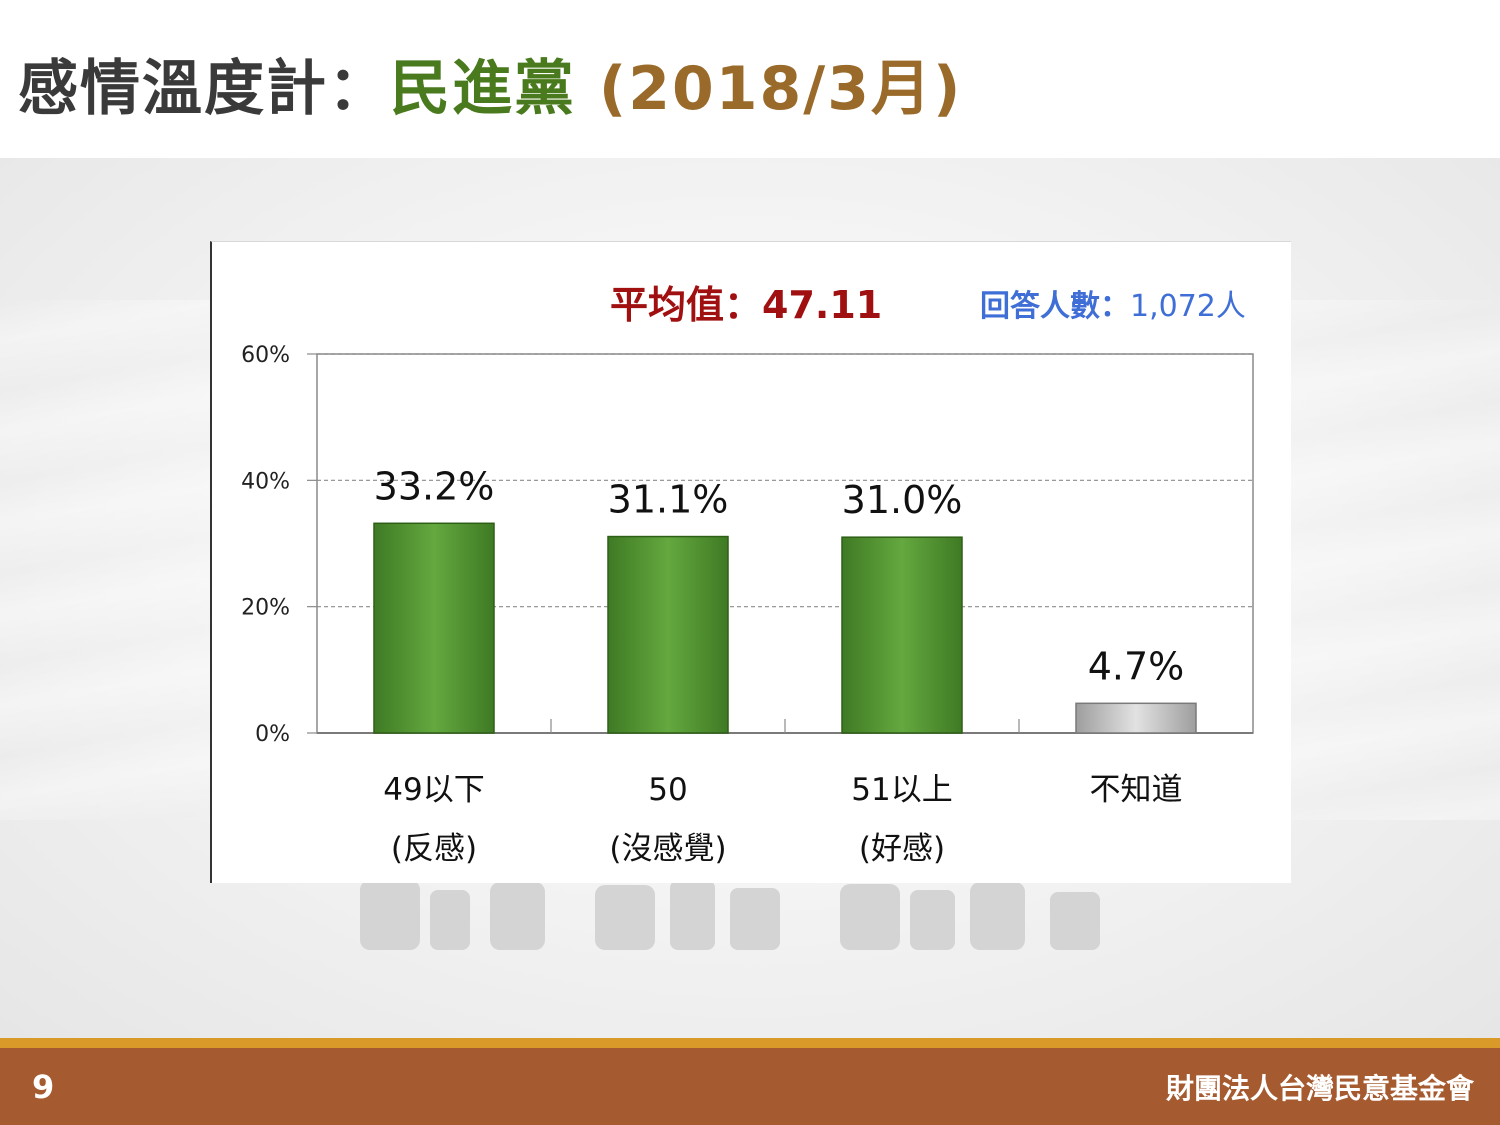 The height and width of the screenshot is (1125, 1500). What do you see at coordinates (730, 915) in the screenshot?
I see `crowd-silhouette-image` at bounding box center [730, 915].